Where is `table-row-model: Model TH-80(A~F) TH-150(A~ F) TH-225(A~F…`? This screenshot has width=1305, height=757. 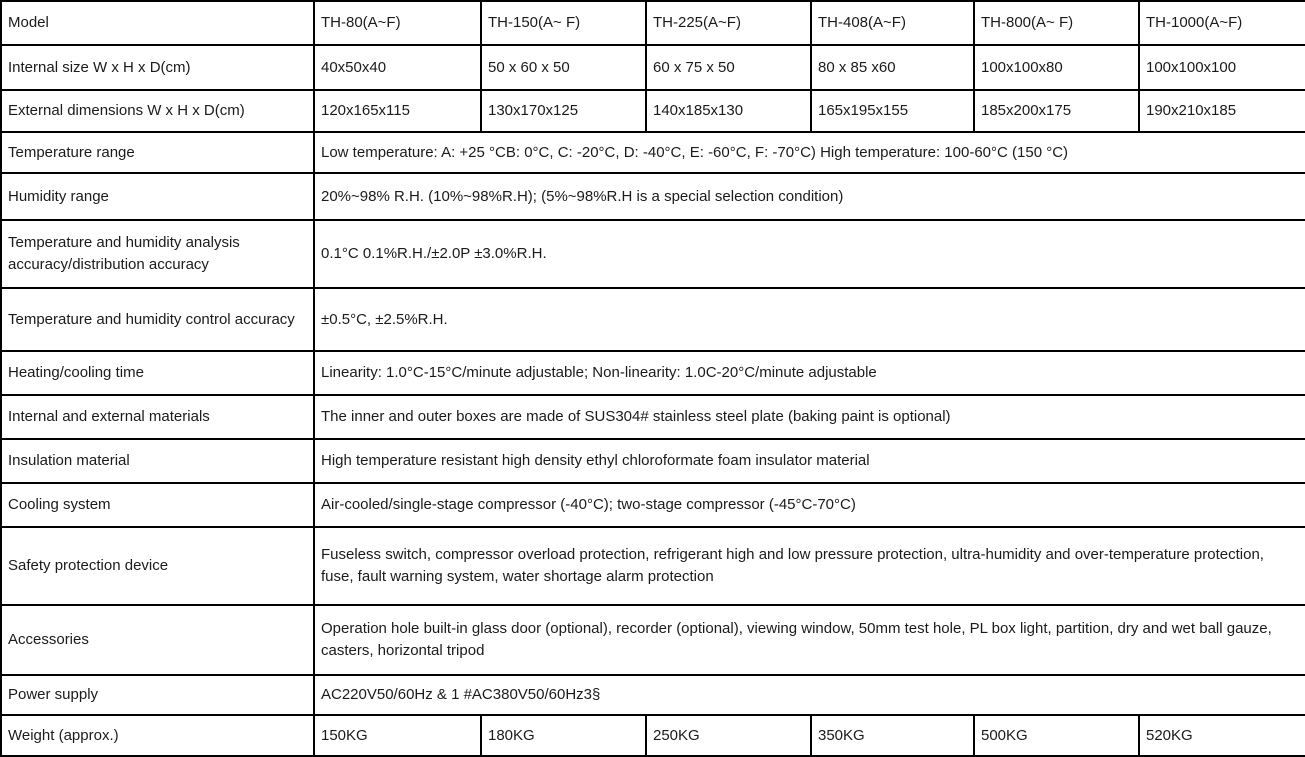
table-row-model: Model TH-80(A~F) TH-150(A~ F) TH-225(A~F… is located at coordinates (652, 23).